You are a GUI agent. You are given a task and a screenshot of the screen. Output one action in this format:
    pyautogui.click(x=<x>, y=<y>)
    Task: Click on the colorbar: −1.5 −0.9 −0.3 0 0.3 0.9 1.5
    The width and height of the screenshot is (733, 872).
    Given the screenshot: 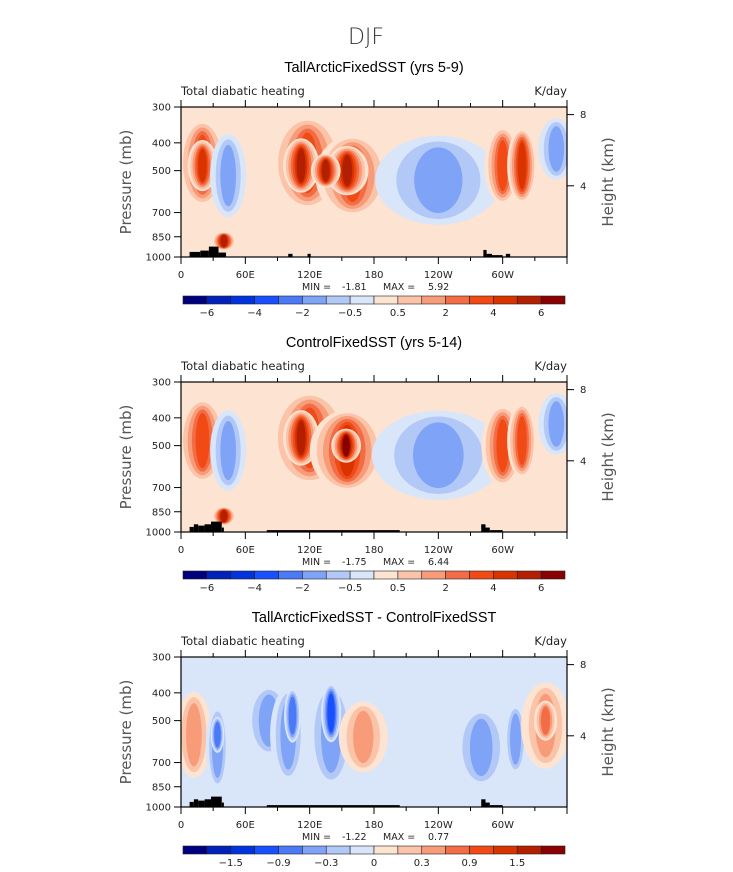 What is the action you would take?
    pyautogui.click(x=374, y=857)
    